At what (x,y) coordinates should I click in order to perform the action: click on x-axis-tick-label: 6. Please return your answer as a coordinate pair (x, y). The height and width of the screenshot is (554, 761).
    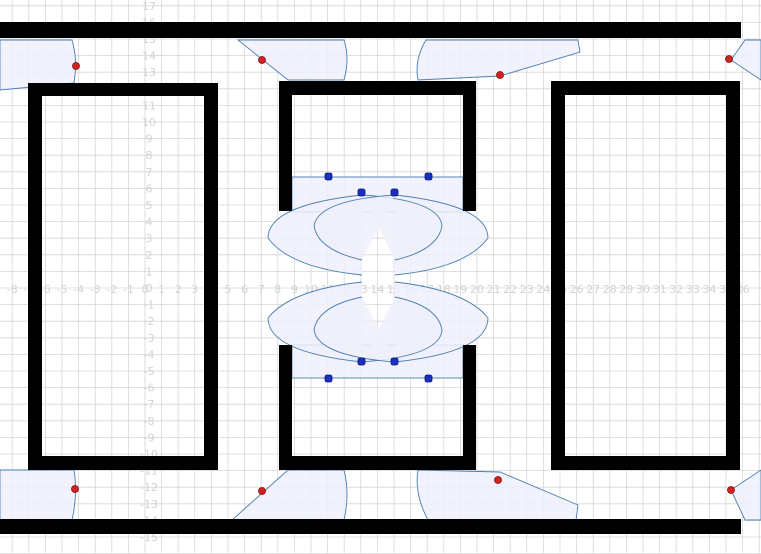
    Looking at the image, I should click on (244, 289).